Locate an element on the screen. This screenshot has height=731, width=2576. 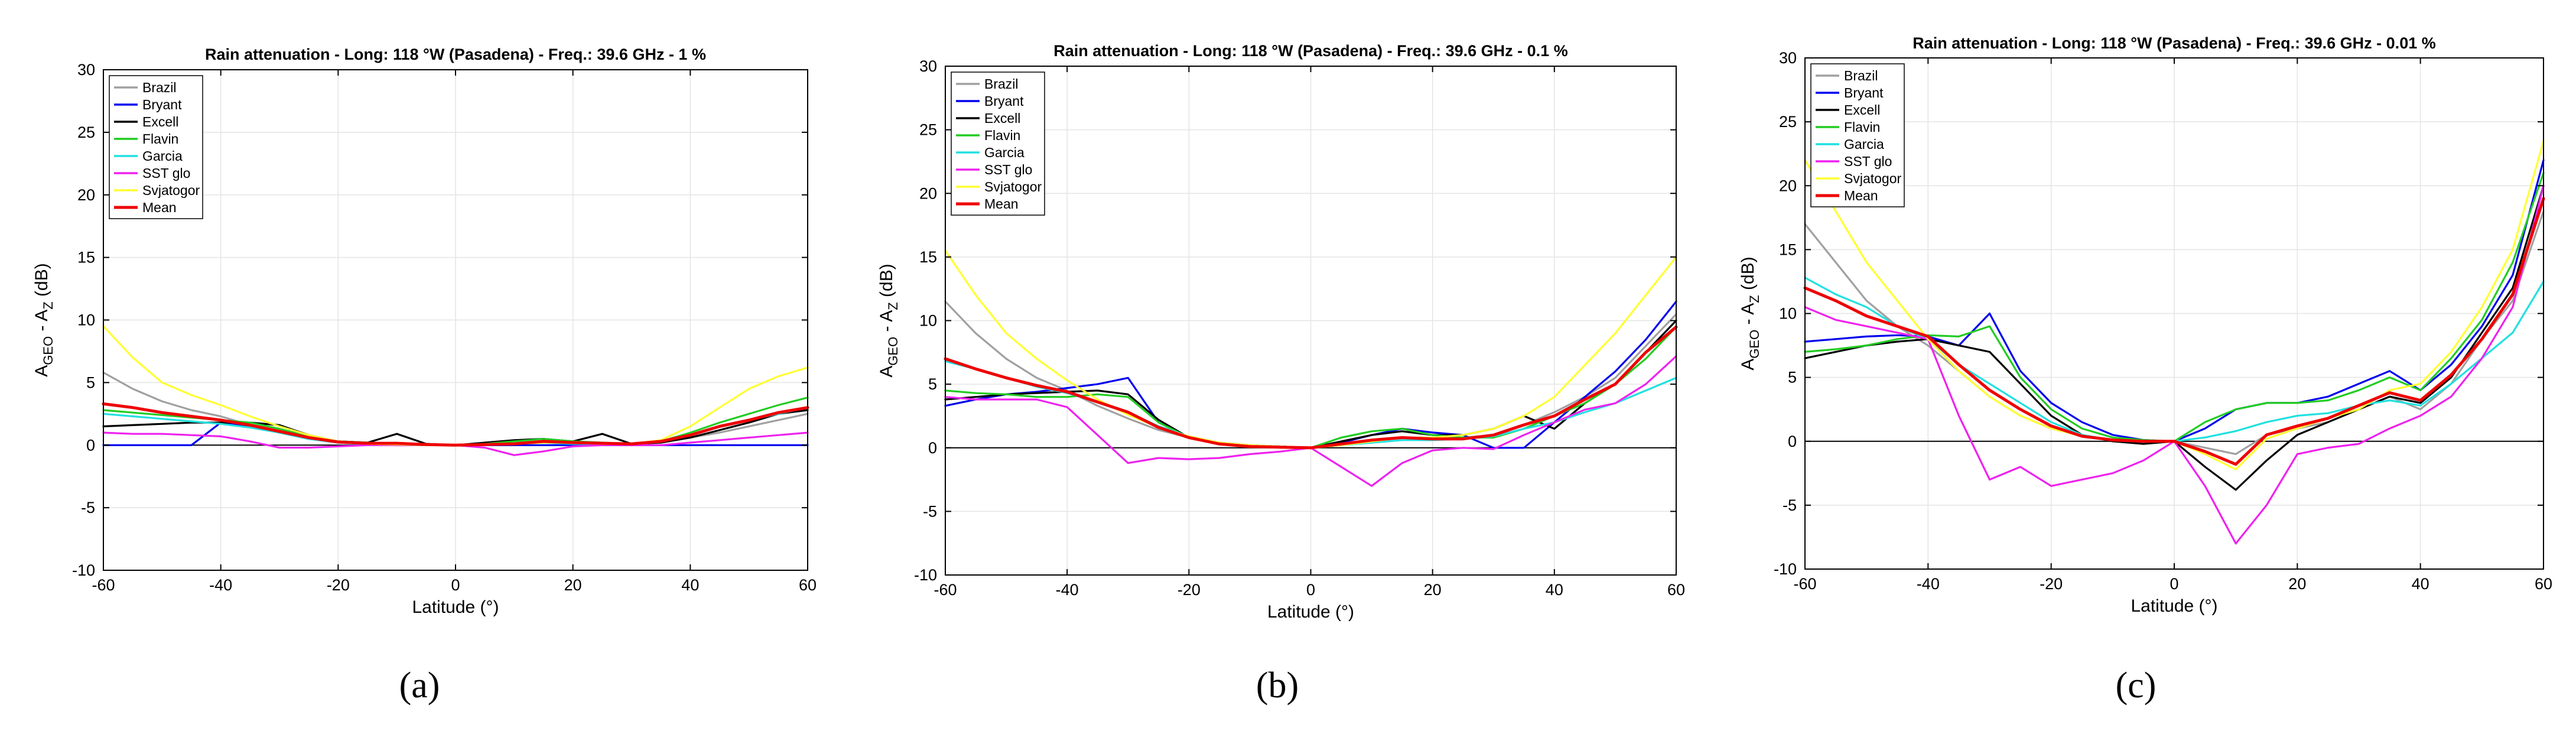
panel-caption: (c) is located at coordinates (2136, 685).